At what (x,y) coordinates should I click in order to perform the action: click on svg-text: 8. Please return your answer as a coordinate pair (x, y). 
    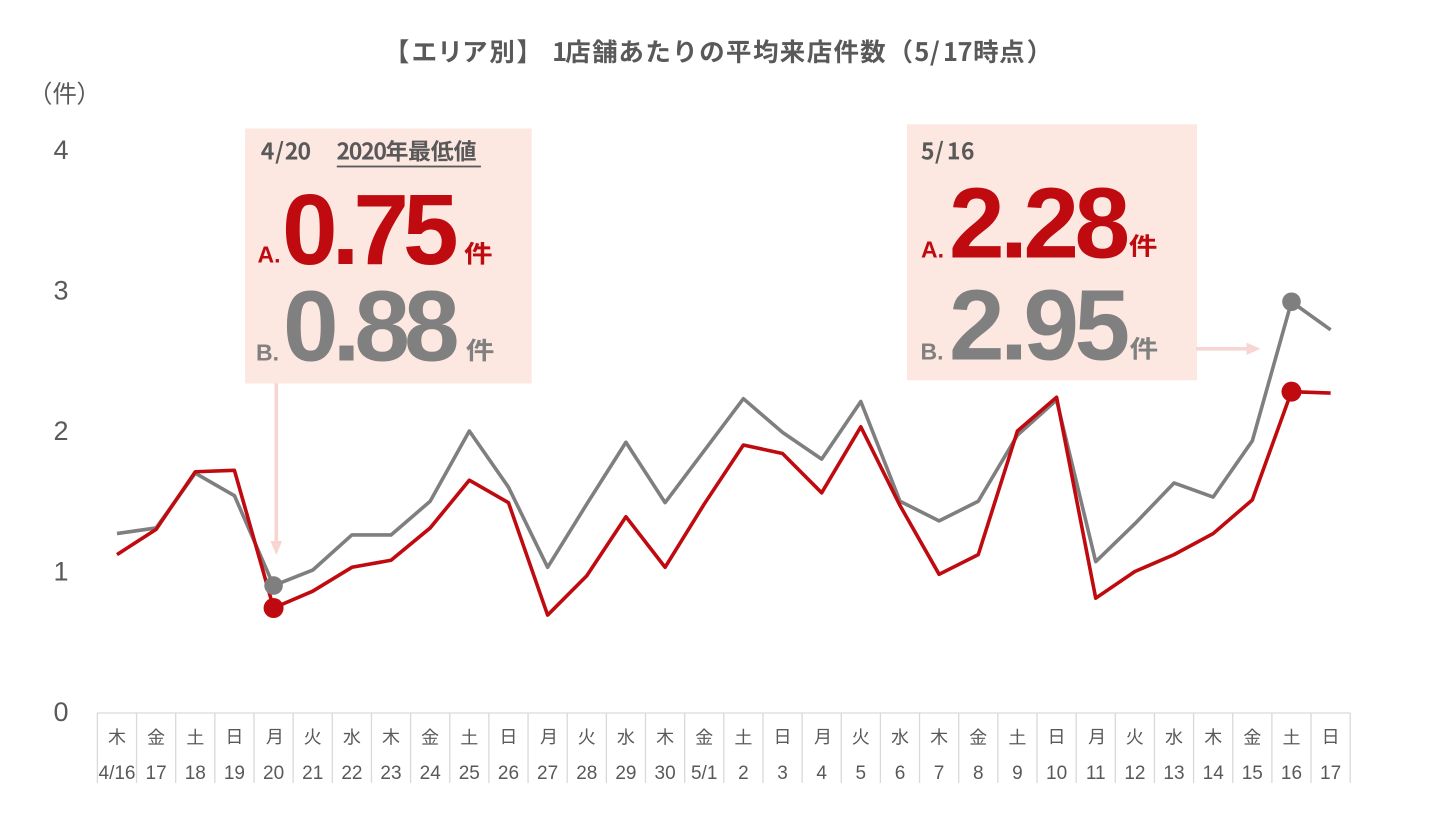
    Looking at the image, I should click on (978, 773).